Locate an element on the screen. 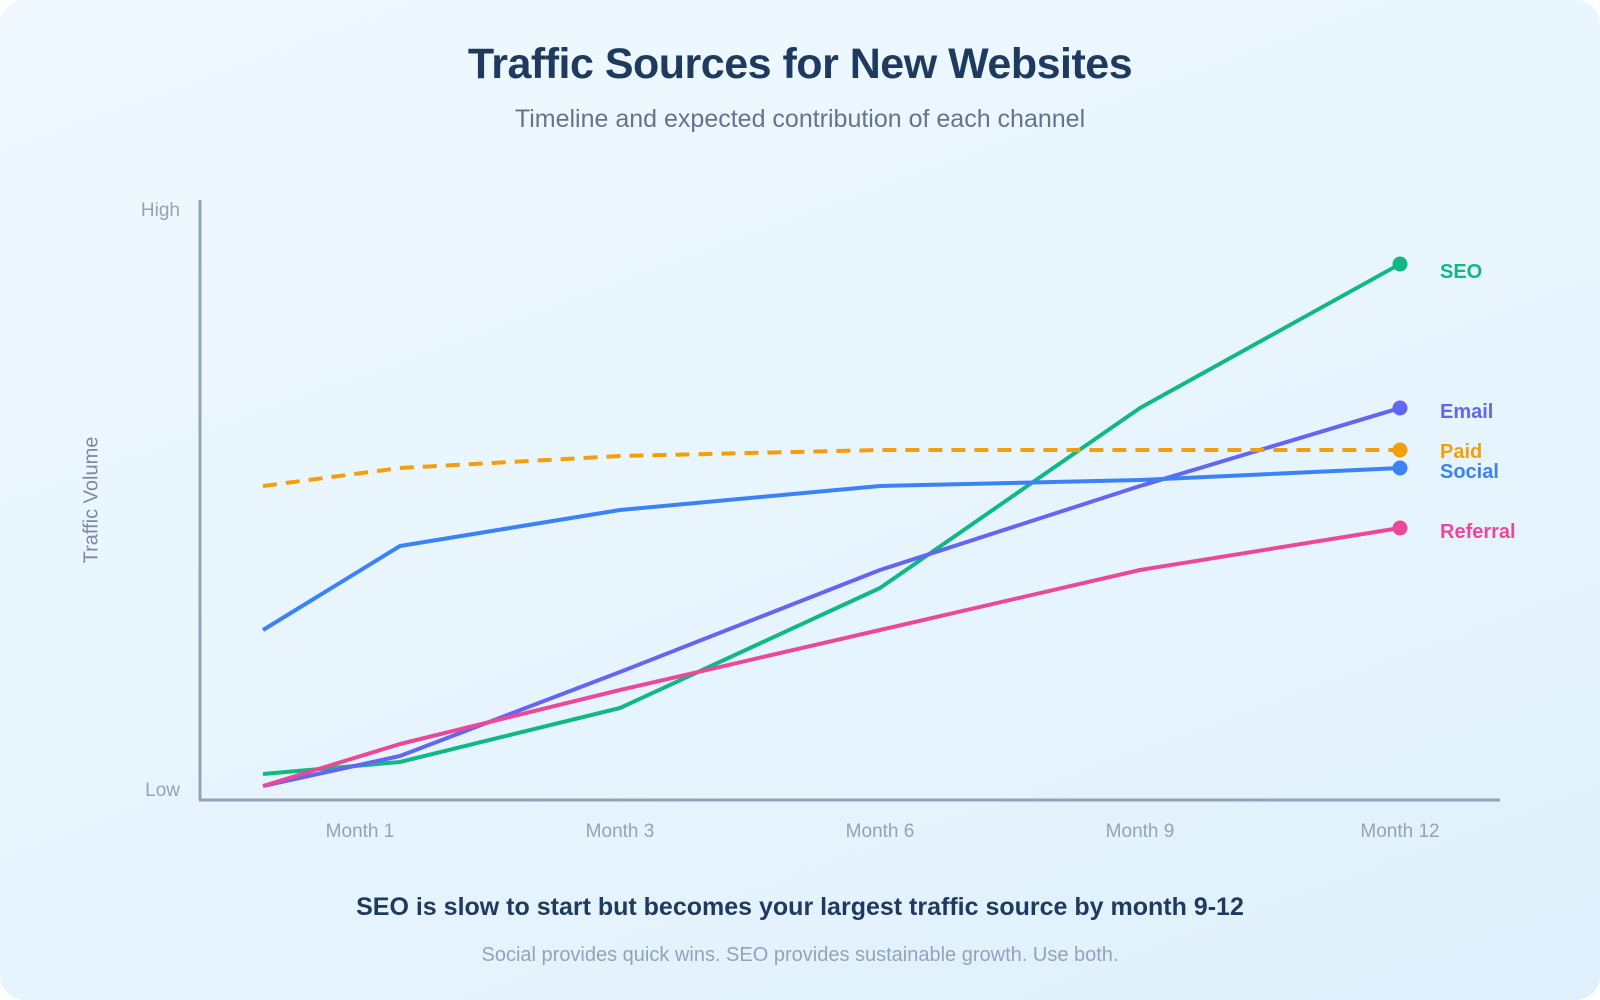 The height and width of the screenshot is (1000, 1600). line-social is located at coordinates (831, 549).